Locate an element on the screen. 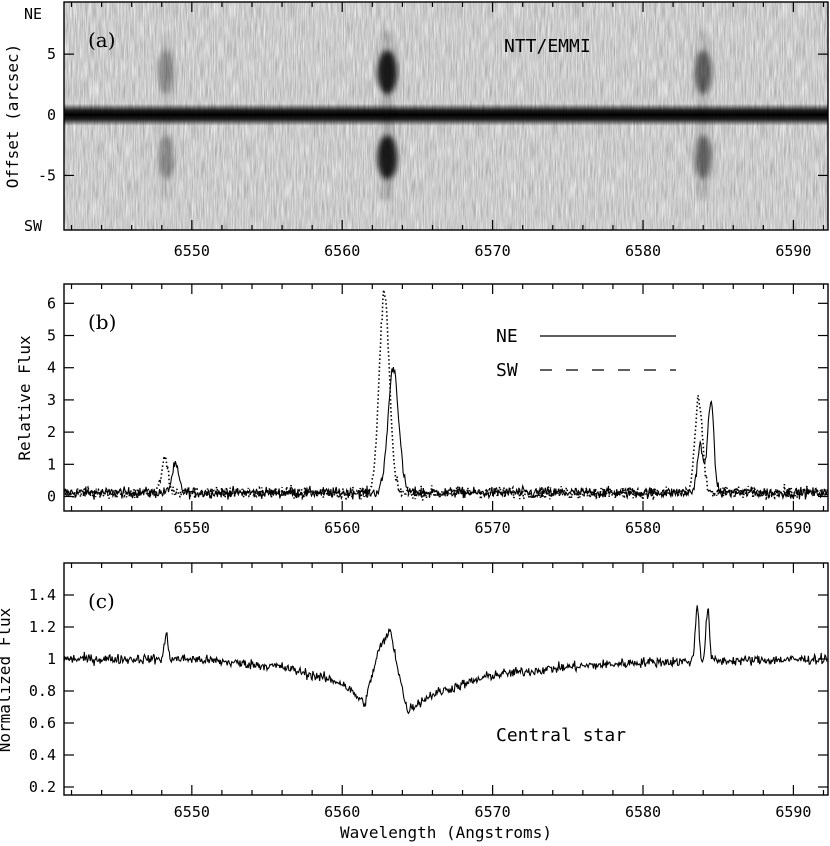  panel-b-ylabel: Relative Flux is located at coordinates (24, 398).